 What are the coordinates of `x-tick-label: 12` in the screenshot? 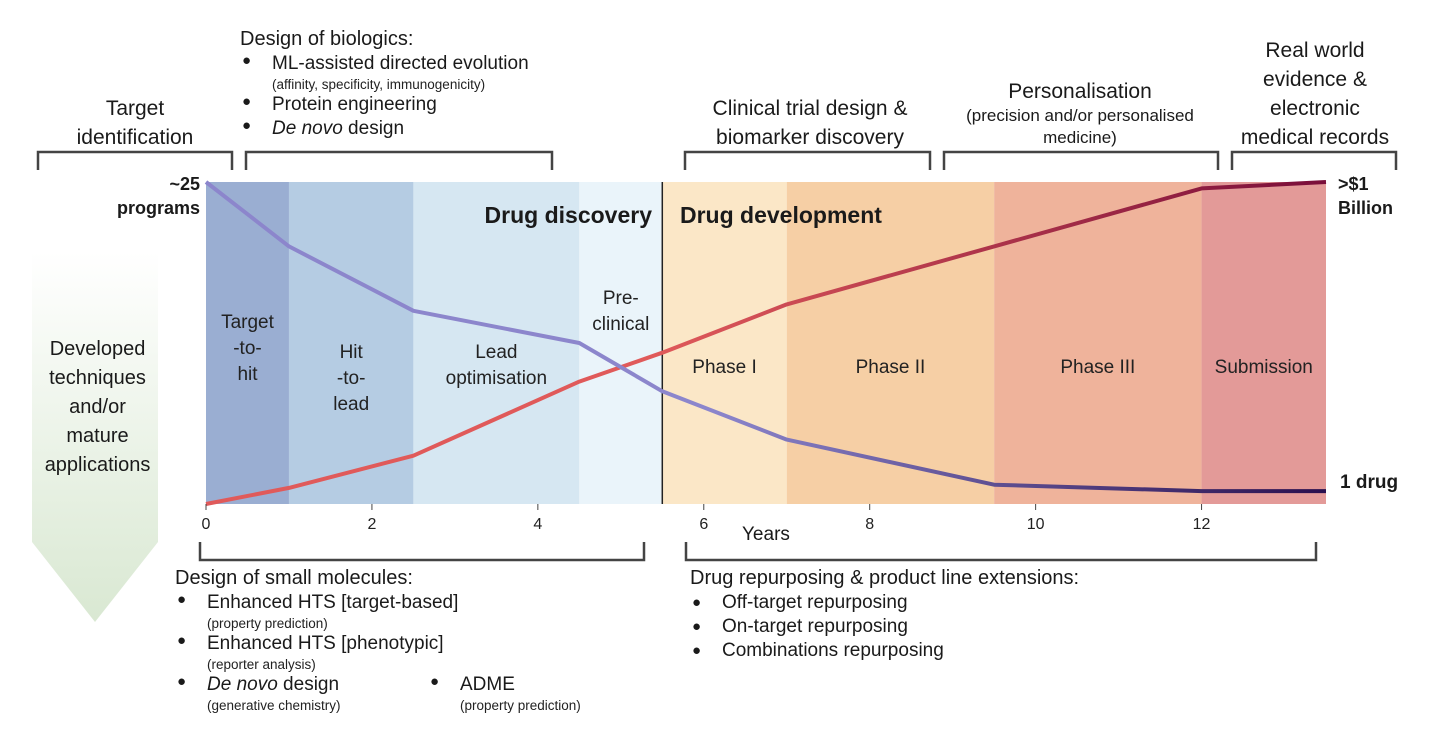 It's located at (1202, 524).